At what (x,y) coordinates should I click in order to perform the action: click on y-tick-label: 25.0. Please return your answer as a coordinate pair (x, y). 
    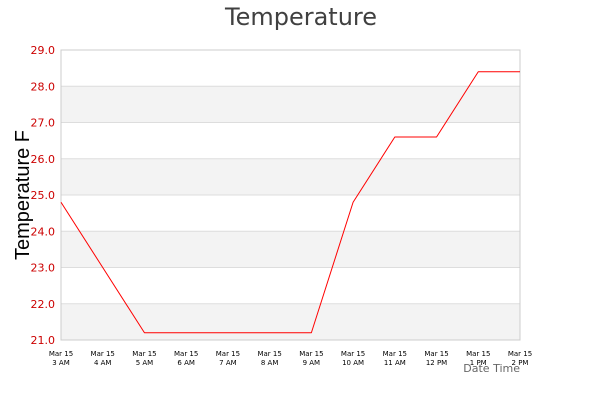
    Looking at the image, I should click on (43, 195).